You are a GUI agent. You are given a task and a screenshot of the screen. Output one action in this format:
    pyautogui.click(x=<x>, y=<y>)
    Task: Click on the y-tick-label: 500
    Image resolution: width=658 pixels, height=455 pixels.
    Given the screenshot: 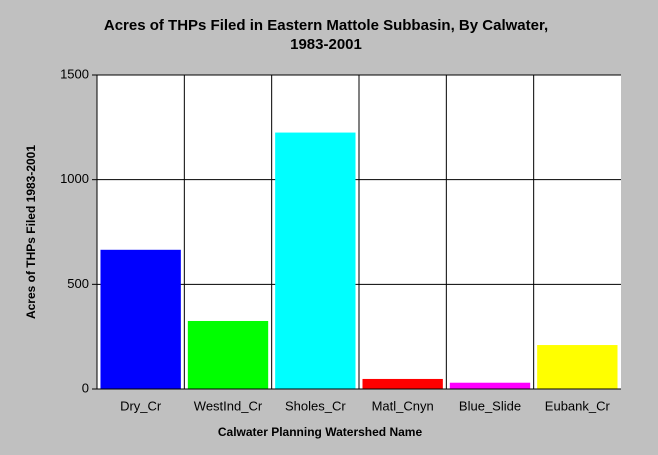 What is the action you would take?
    pyautogui.click(x=78, y=283)
    